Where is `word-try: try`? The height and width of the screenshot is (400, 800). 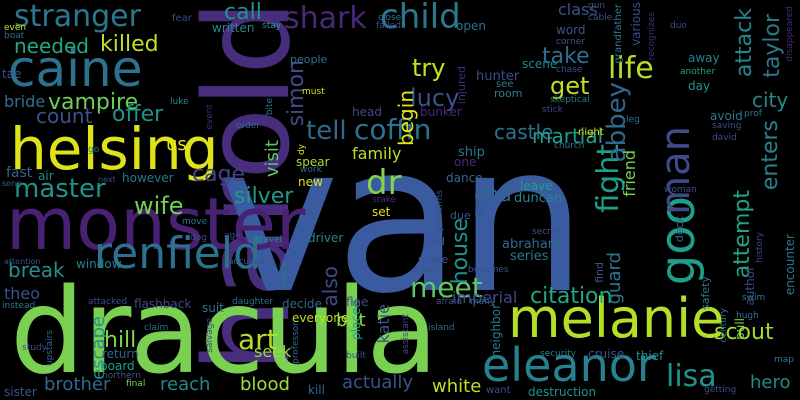 word-try: try is located at coordinates (429, 68).